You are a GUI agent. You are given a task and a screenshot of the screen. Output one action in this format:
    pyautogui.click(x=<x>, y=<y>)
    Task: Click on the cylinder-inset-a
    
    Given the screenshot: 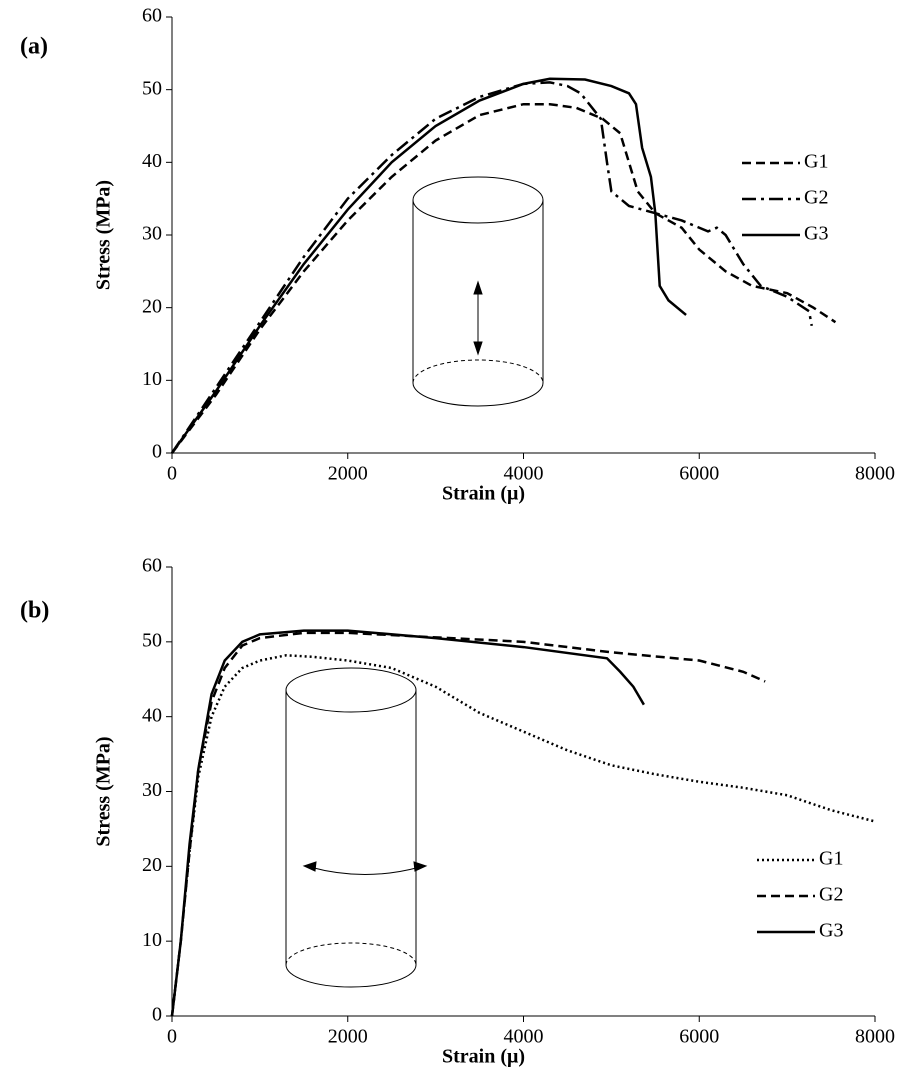 What is the action you would take?
    pyautogui.click(x=478, y=291)
    